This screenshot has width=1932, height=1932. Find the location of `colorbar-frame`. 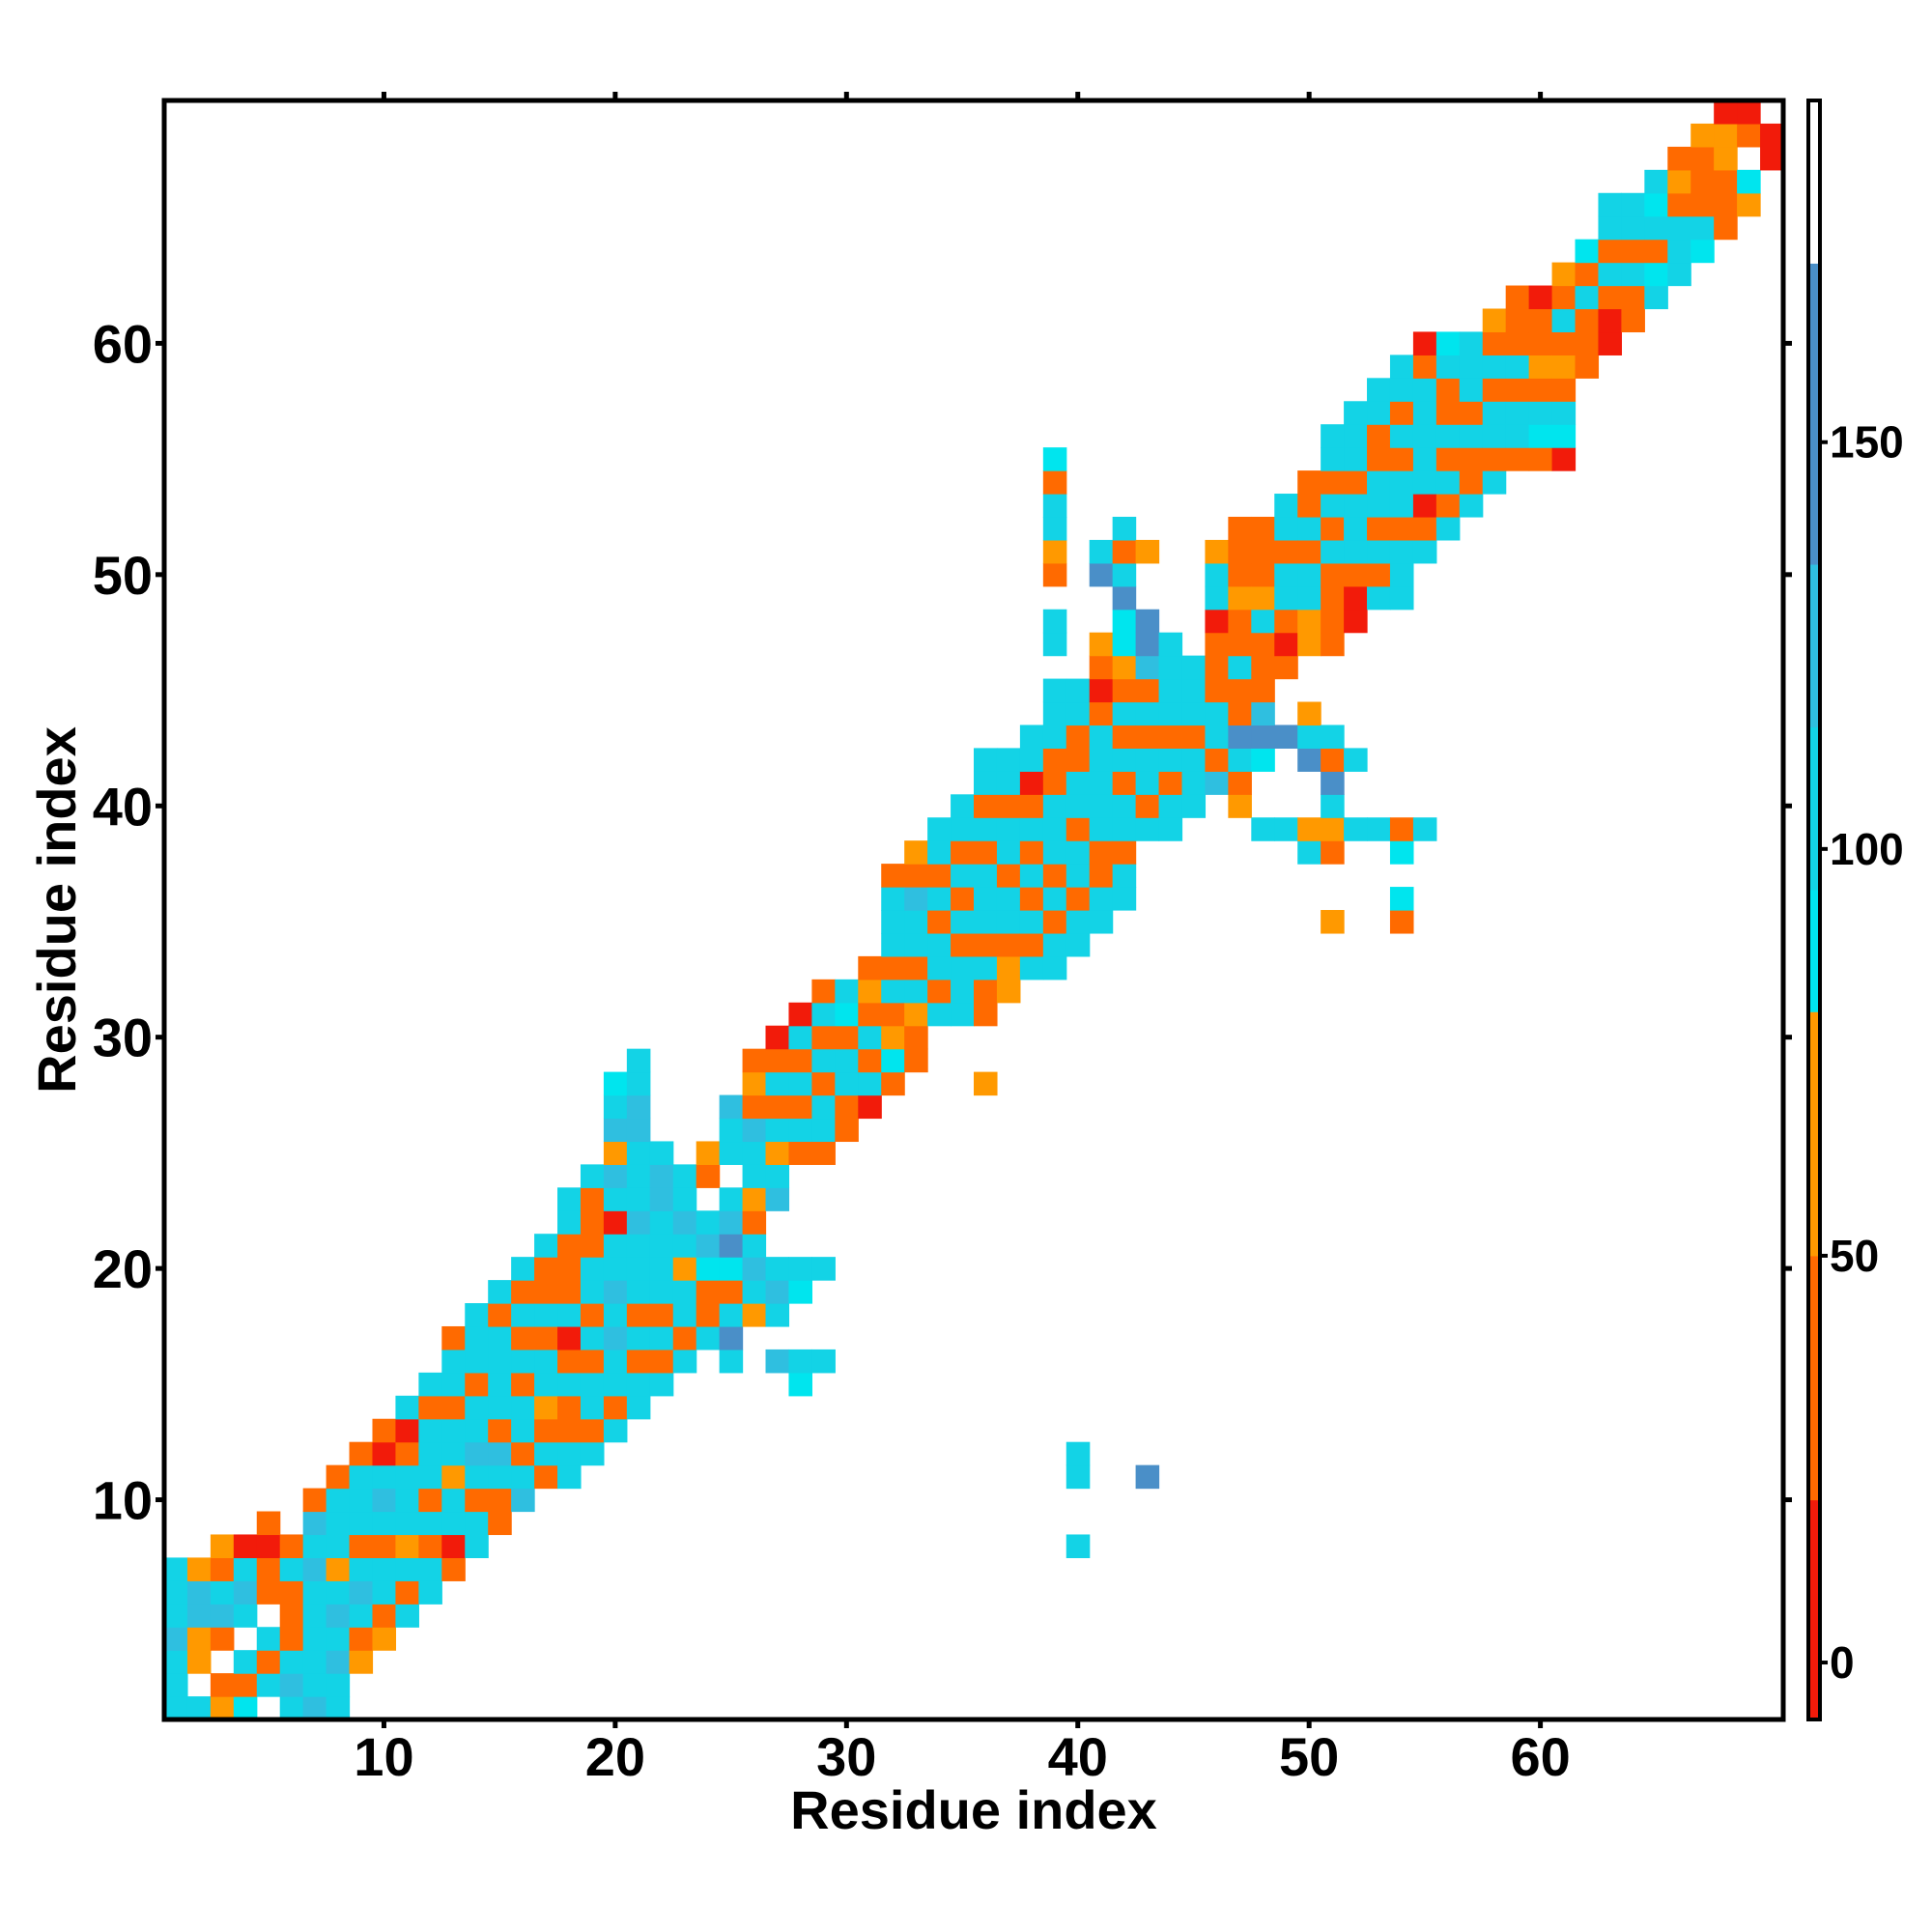

colorbar-frame is located at coordinates (1814, 910).